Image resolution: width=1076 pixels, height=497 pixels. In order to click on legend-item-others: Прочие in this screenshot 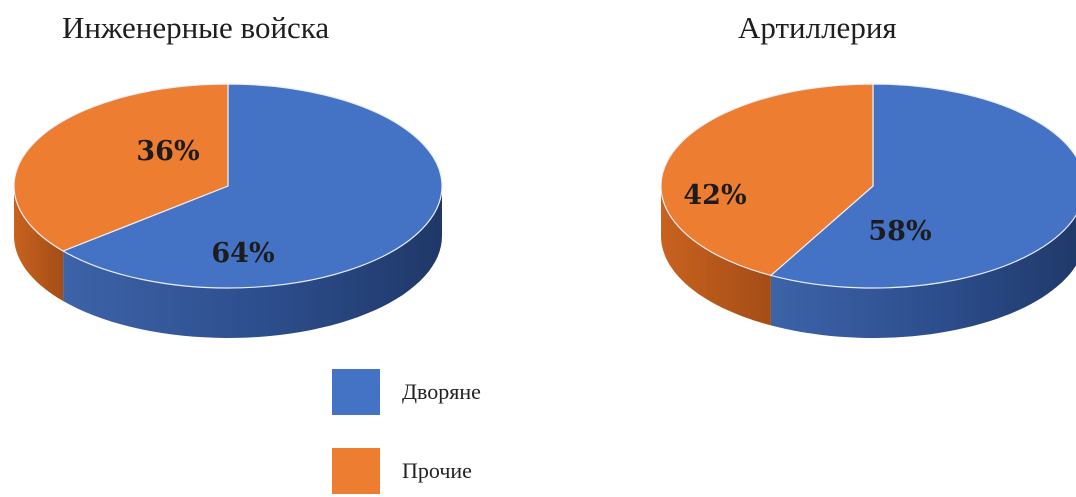, I will do `click(402, 471)`.